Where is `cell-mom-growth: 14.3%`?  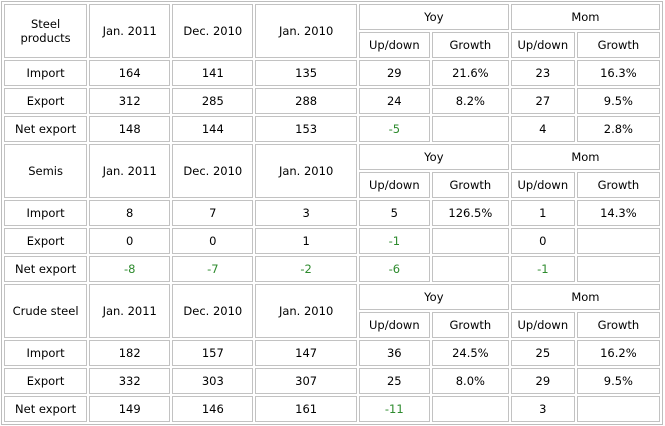
cell-mom-growth: 14.3% is located at coordinates (618, 213).